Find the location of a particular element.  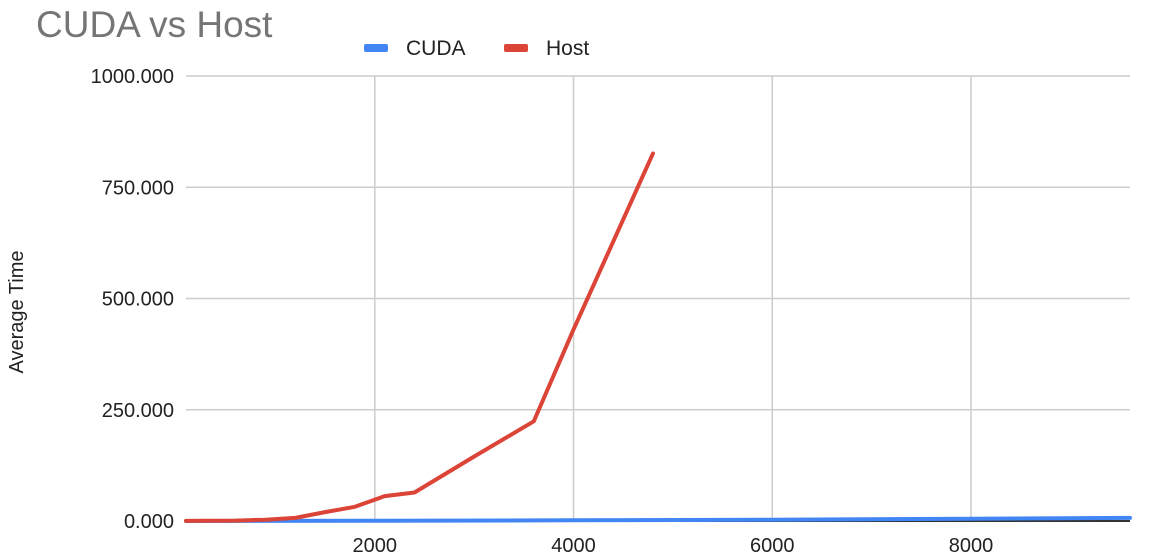

y-tick-label: 500.000 is located at coordinates (138, 300).